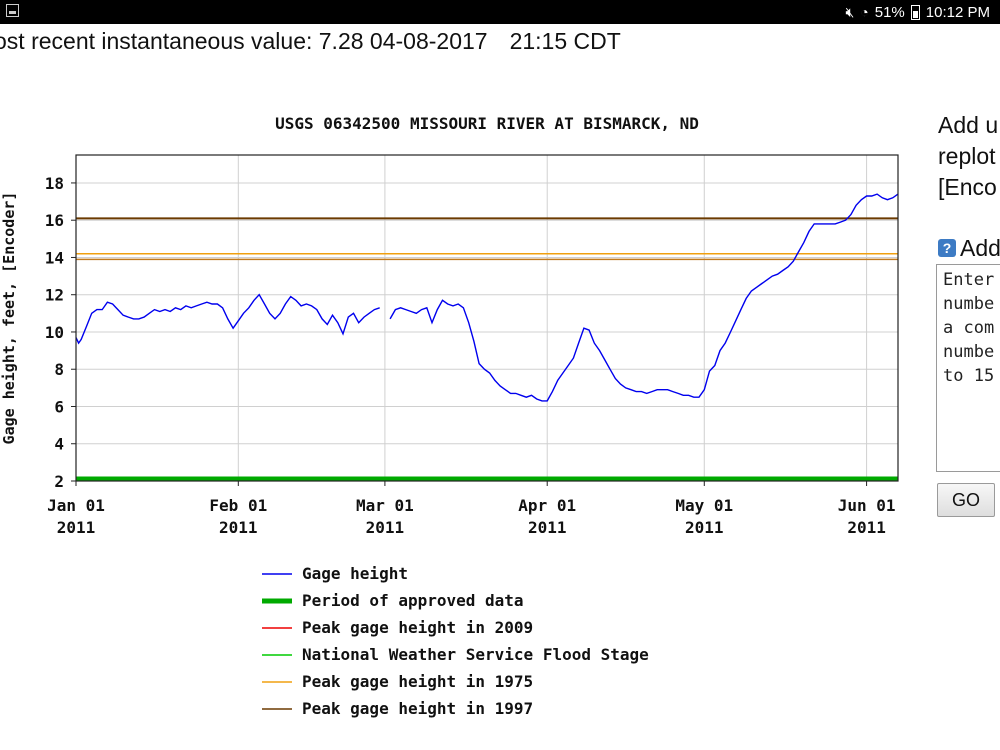  Describe the element at coordinates (54, 220) in the screenshot. I see `y-tick-label: 16` at that location.